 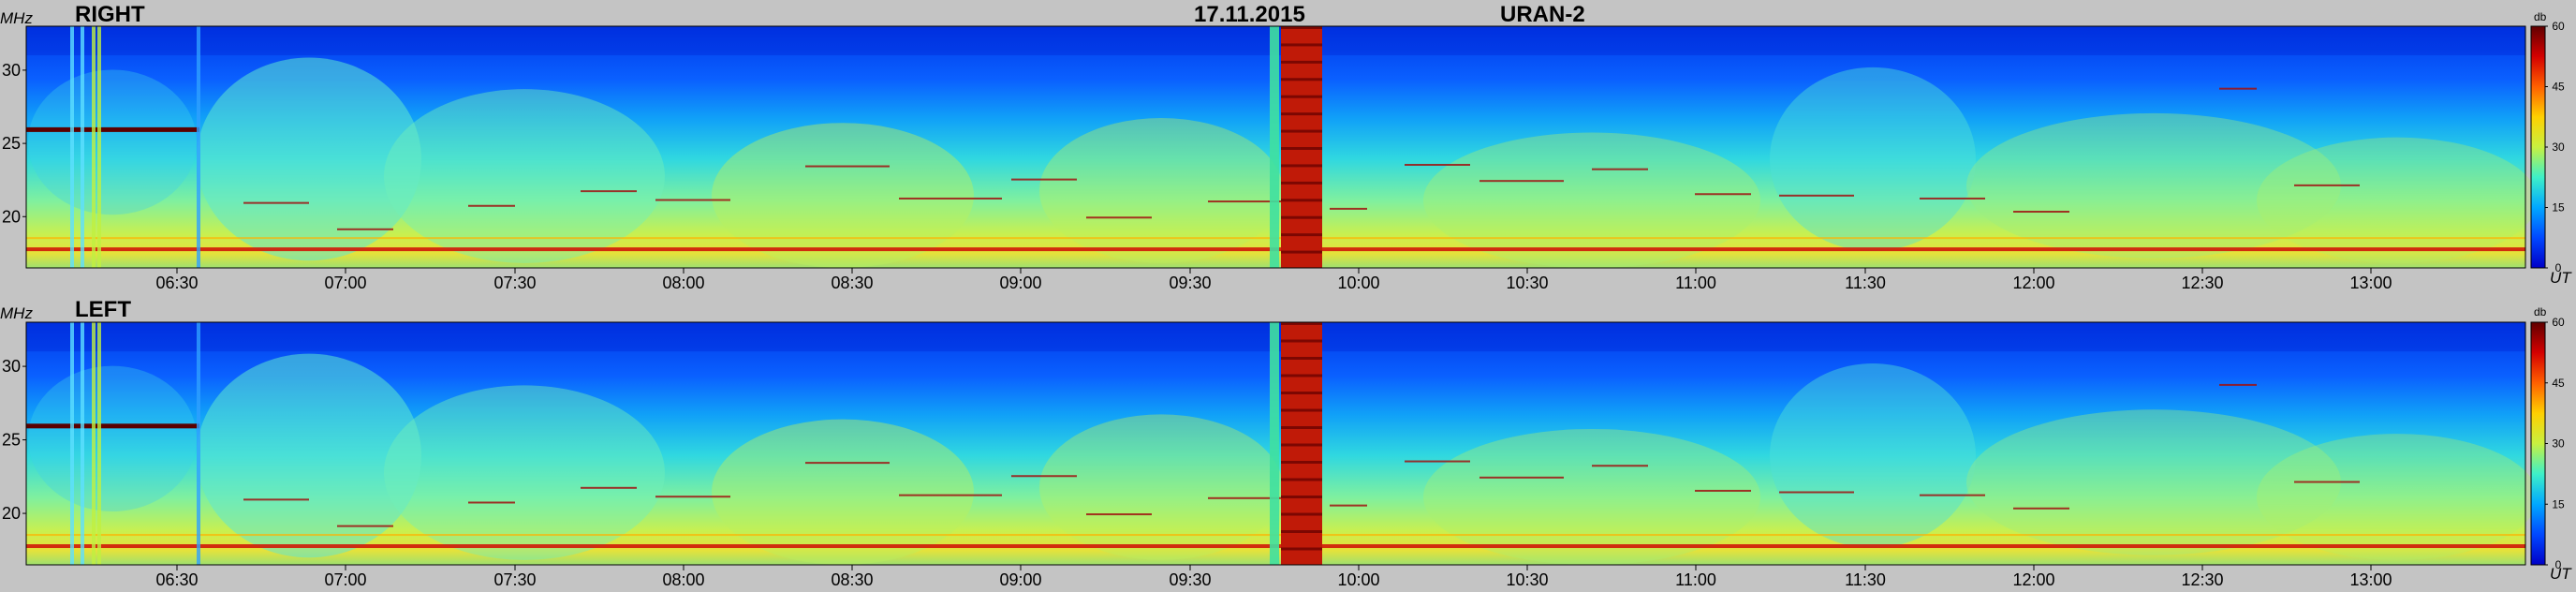 I want to click on x-tick-label: 11:00, so click(x=1695, y=283).